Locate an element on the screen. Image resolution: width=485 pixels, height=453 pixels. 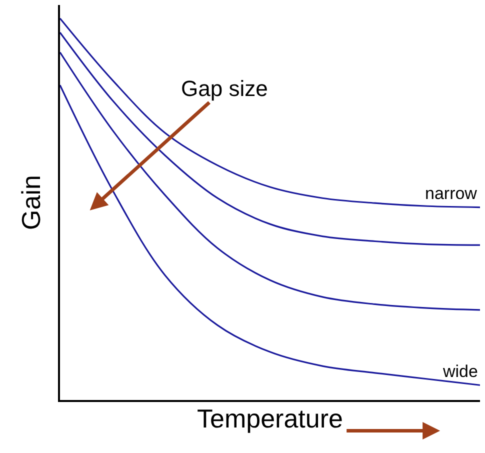
series-label: narrow is located at coordinates (451, 193).